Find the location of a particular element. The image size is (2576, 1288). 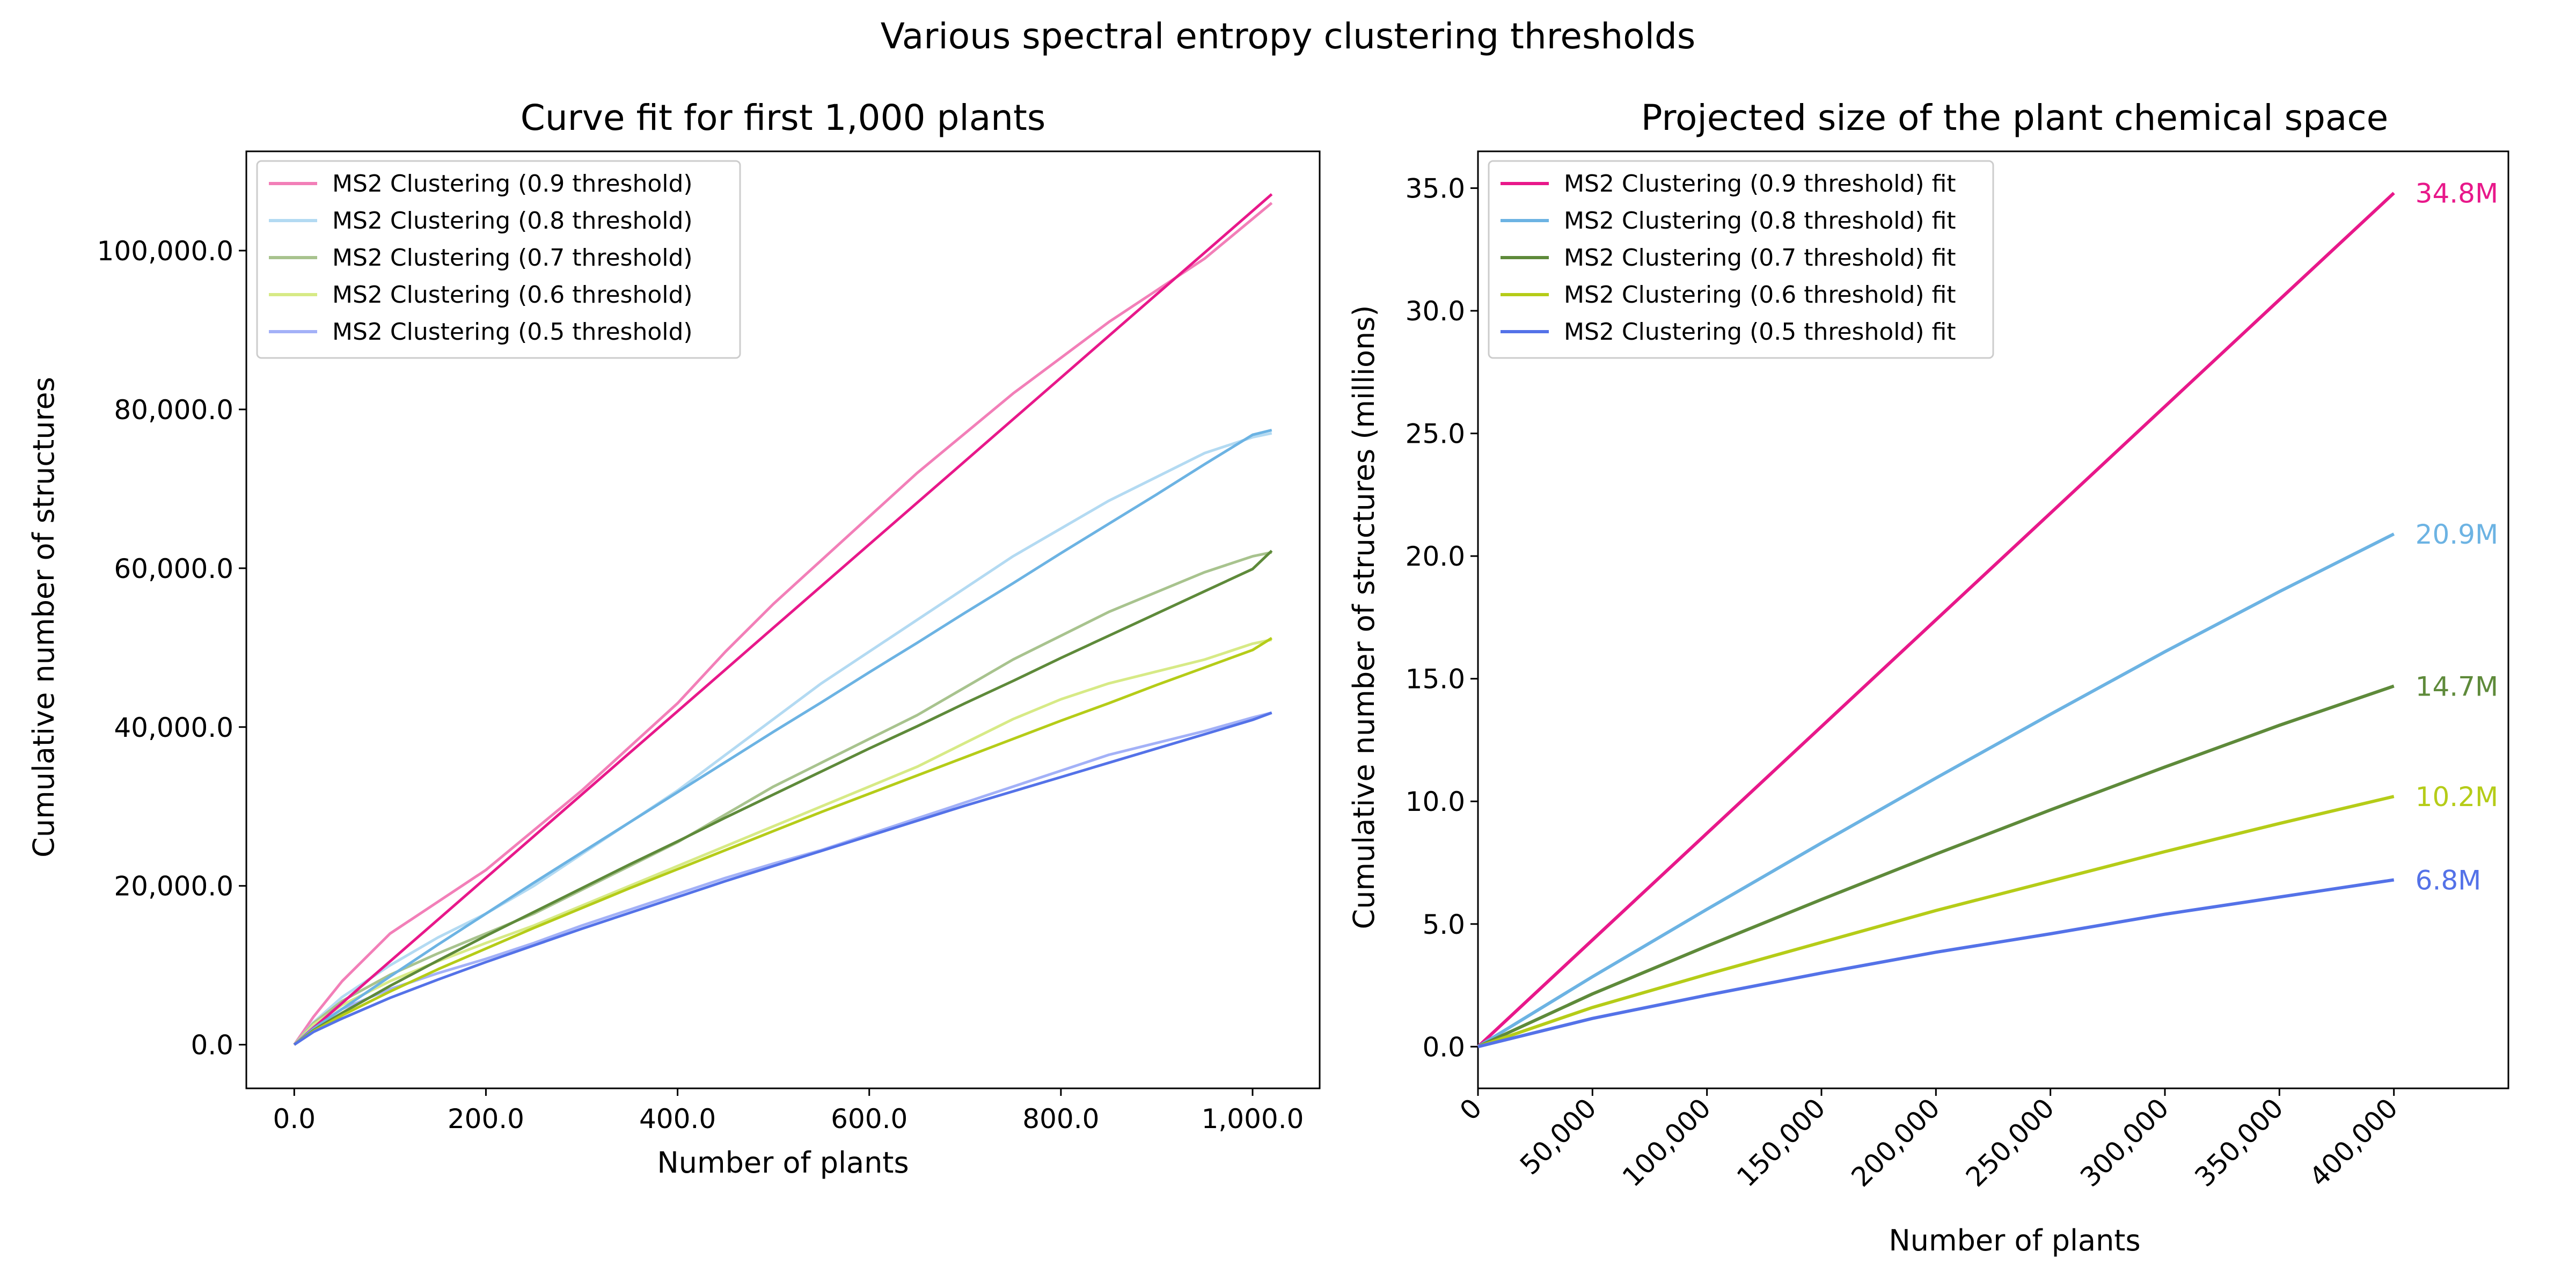

left-legend-box is located at coordinates (498, 259).